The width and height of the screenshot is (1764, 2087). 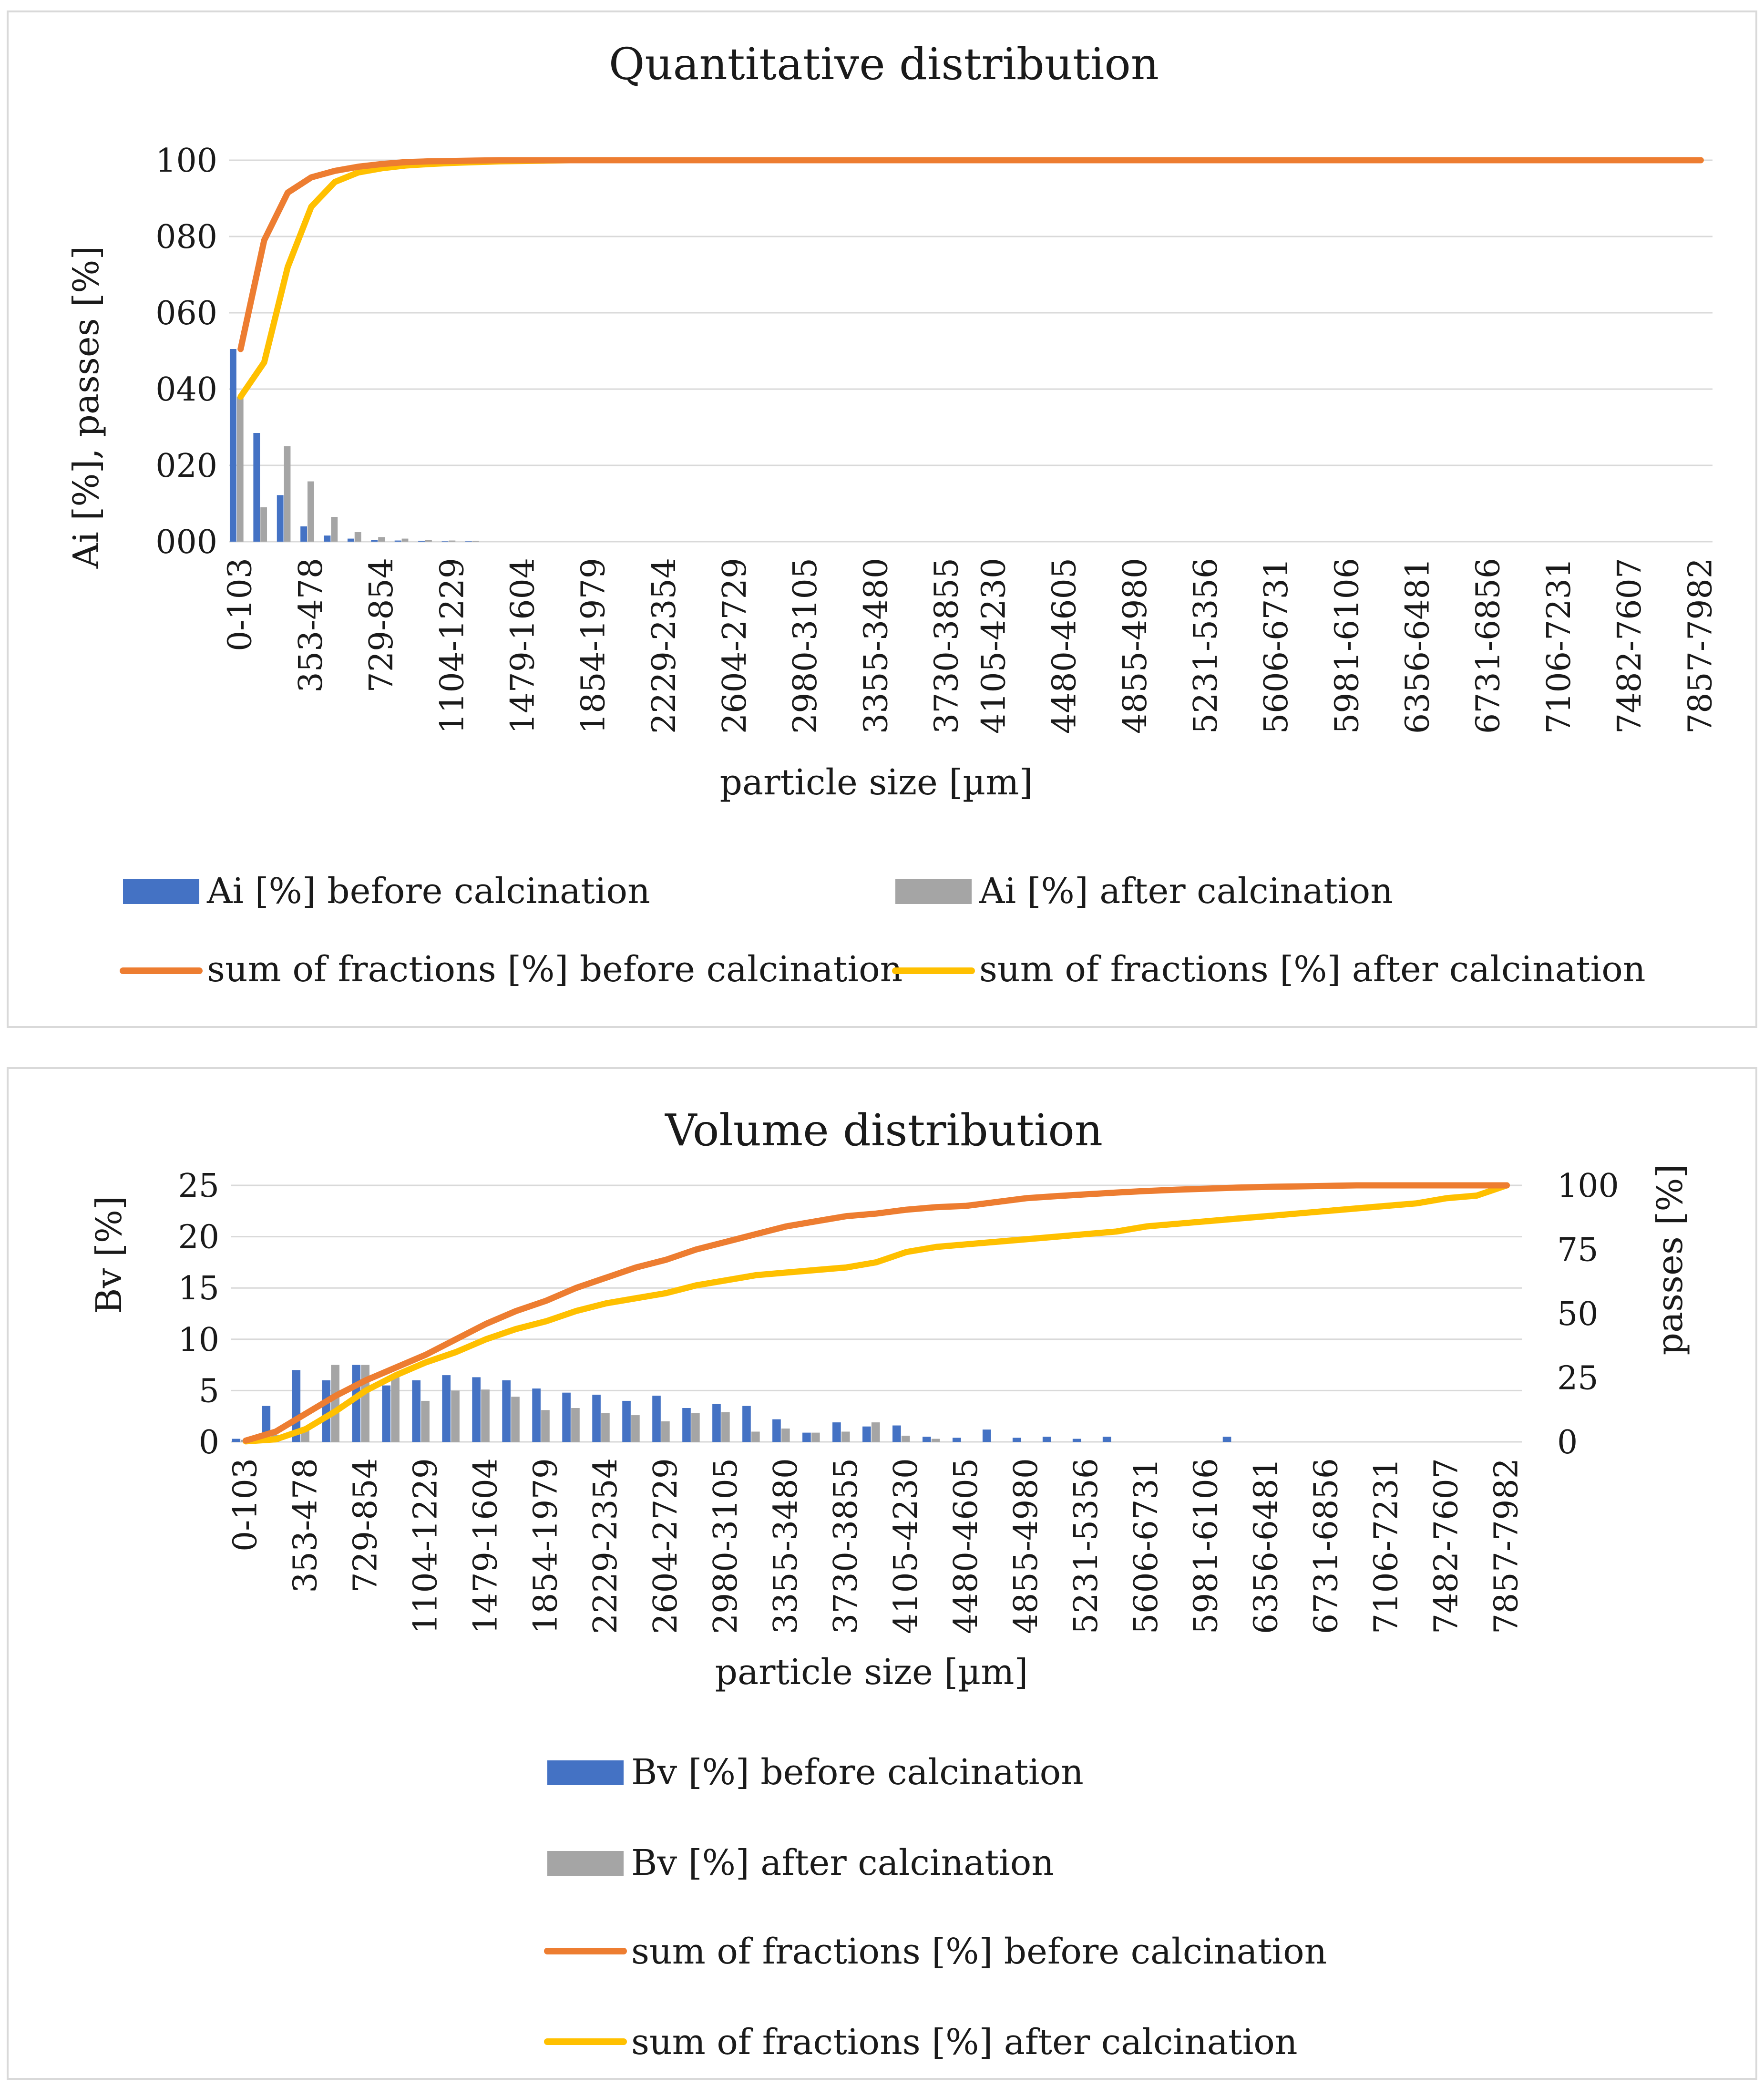 I want to click on x-tick-label: 1104-1229, so click(x=425, y=1546).